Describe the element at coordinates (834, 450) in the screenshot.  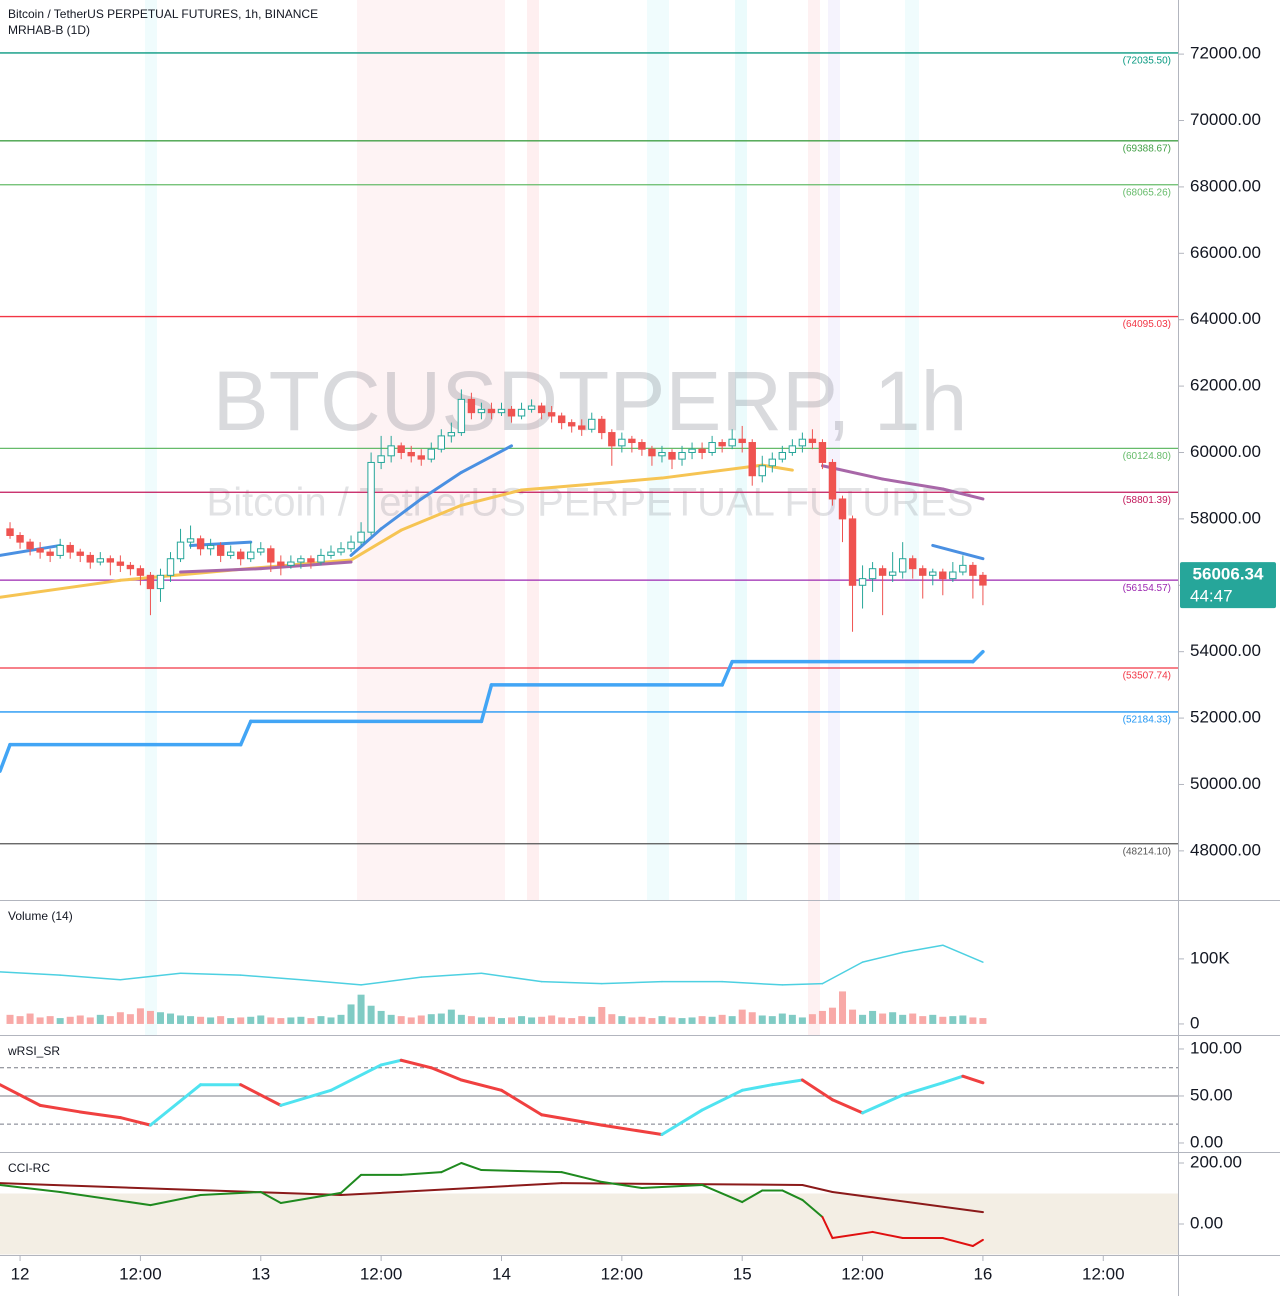
I see `highlight` at that location.